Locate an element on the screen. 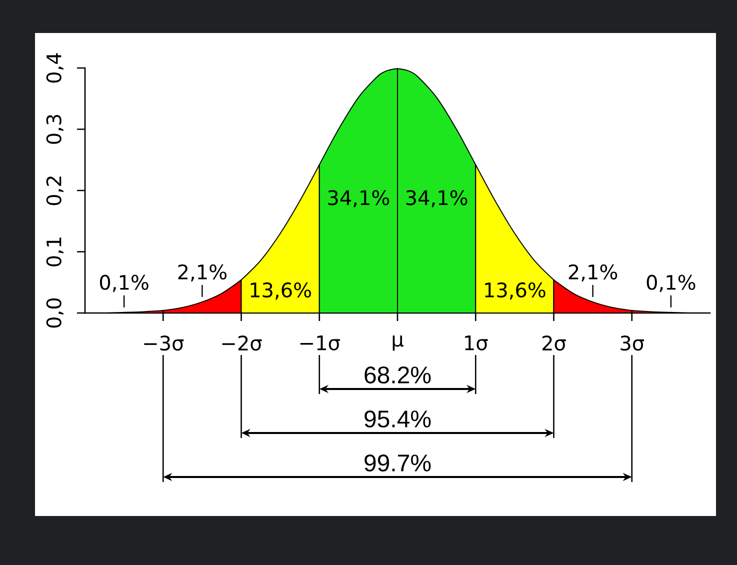 This screenshot has width=737, height=565. text: 68.2% is located at coordinates (397, 375).